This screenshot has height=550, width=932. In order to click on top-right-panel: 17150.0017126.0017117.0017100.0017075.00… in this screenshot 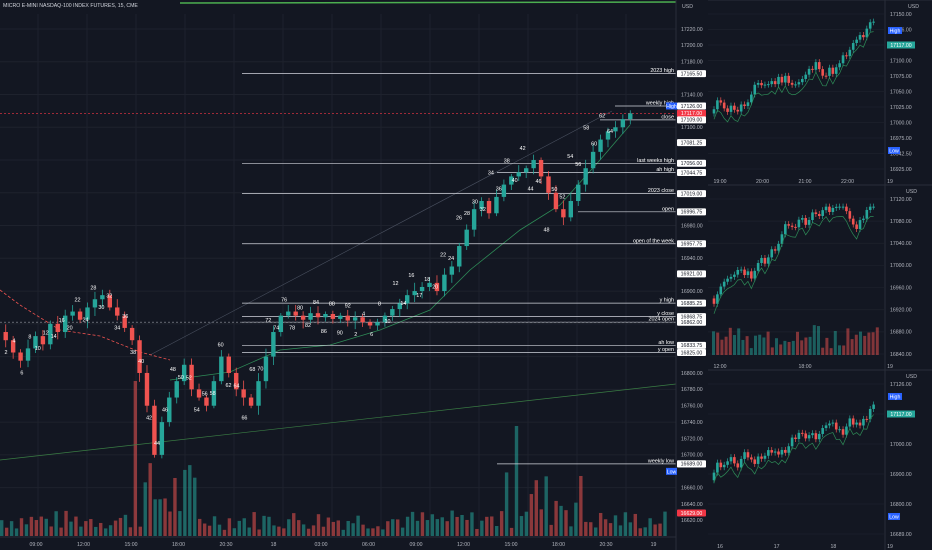, I will do `click(820, 92)`.